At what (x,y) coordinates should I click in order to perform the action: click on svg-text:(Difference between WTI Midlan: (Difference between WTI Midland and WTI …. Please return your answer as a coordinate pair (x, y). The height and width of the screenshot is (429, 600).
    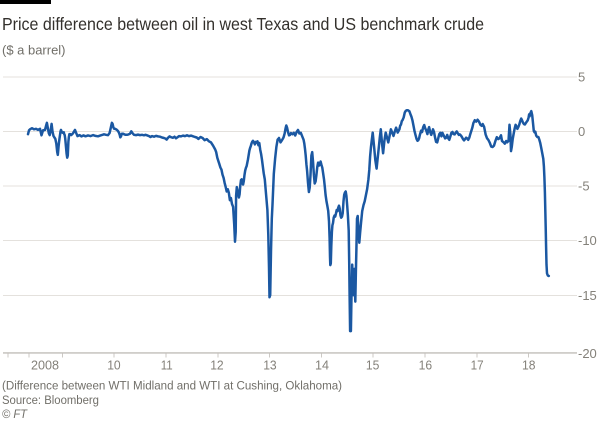
    Looking at the image, I should click on (172, 386).